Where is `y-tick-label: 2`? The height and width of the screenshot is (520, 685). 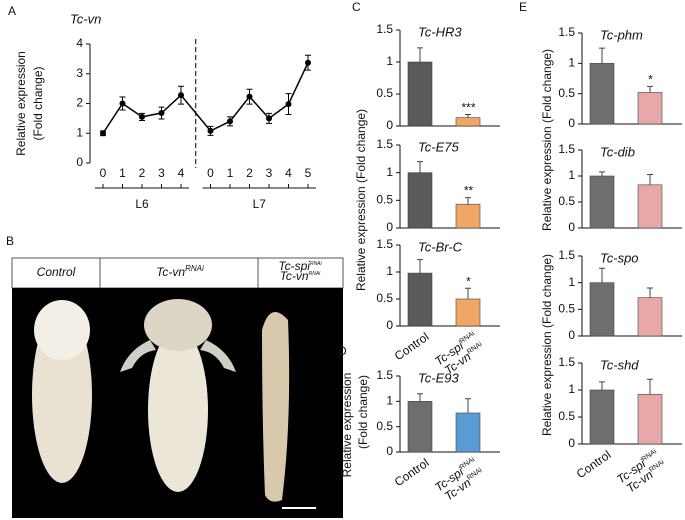 y-tick-label: 2 is located at coordinates (79, 103).